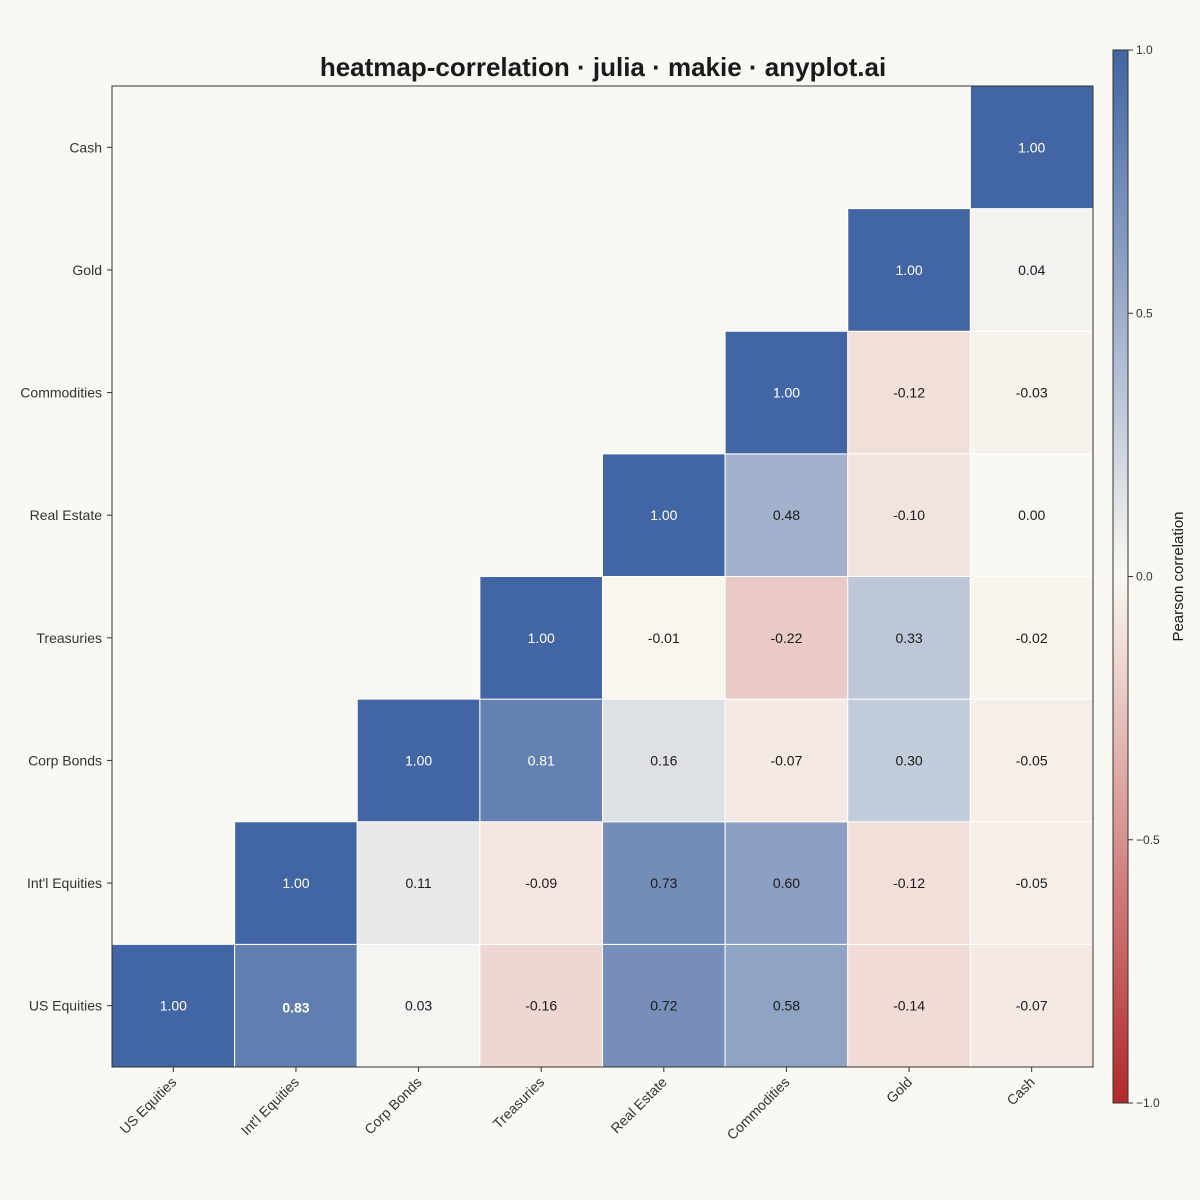 This screenshot has width=1200, height=1200. Describe the element at coordinates (1144, 313) in the screenshot. I see `colorbar-tick-label: 0.5` at that location.